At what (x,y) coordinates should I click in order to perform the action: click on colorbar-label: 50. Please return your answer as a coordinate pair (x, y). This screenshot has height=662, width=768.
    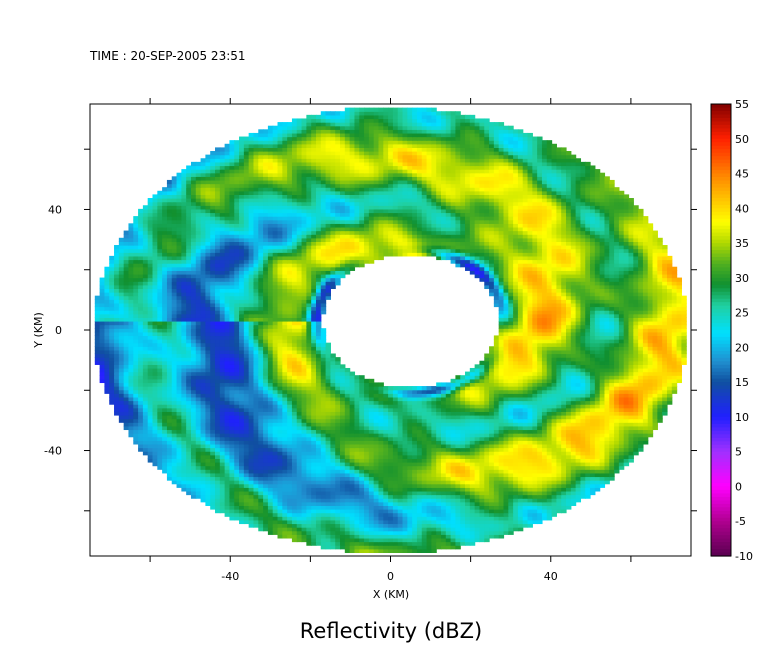
    Looking at the image, I should click on (742, 139).